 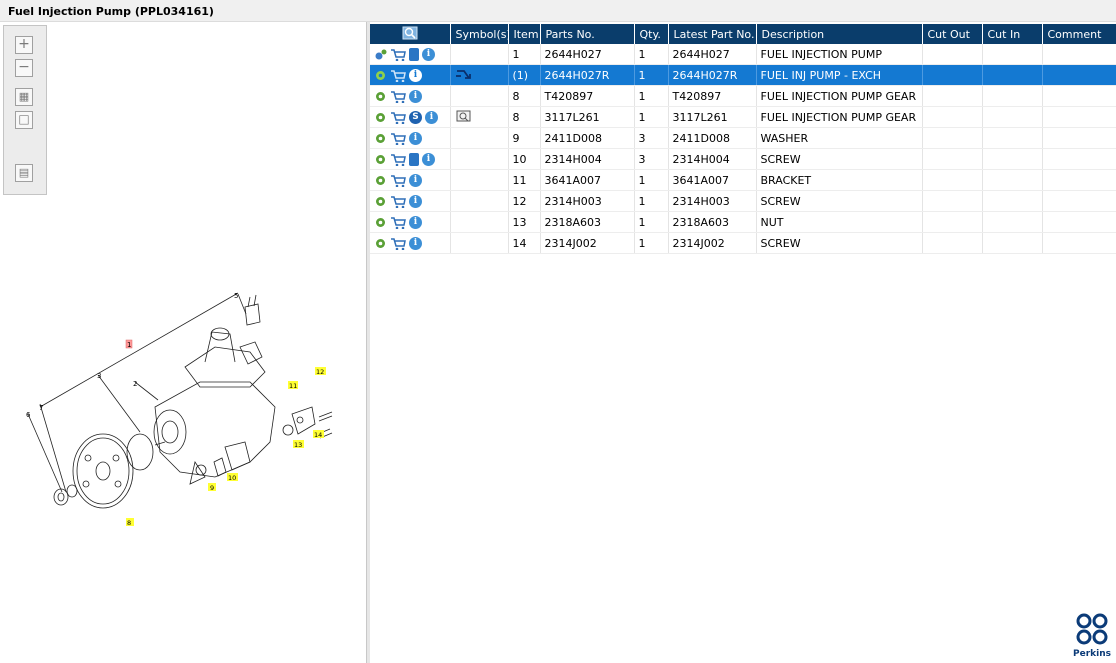 What do you see at coordinates (743, 222) in the screenshot?
I see `table-row: i 13 2318A603 1 2318A603 NUT` at bounding box center [743, 222].